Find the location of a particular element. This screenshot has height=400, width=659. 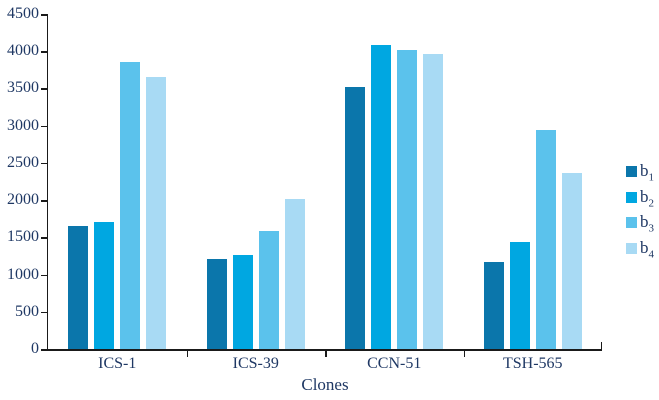

category-label-ics-1: ICS-1 is located at coordinates (117, 363).